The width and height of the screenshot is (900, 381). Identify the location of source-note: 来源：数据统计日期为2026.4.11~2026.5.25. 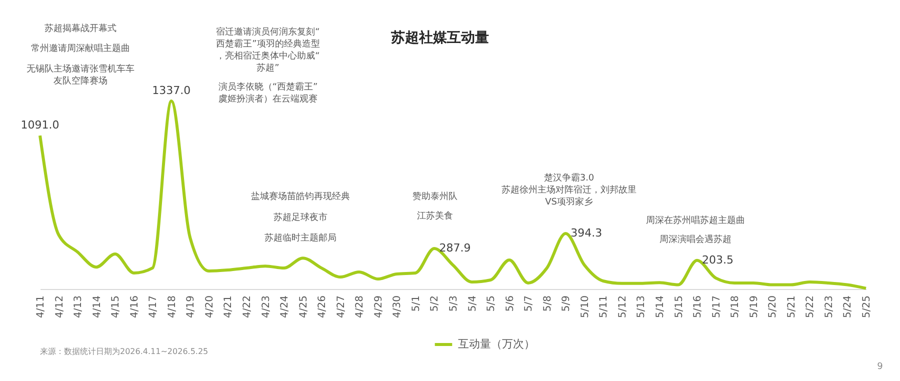
(124, 351).